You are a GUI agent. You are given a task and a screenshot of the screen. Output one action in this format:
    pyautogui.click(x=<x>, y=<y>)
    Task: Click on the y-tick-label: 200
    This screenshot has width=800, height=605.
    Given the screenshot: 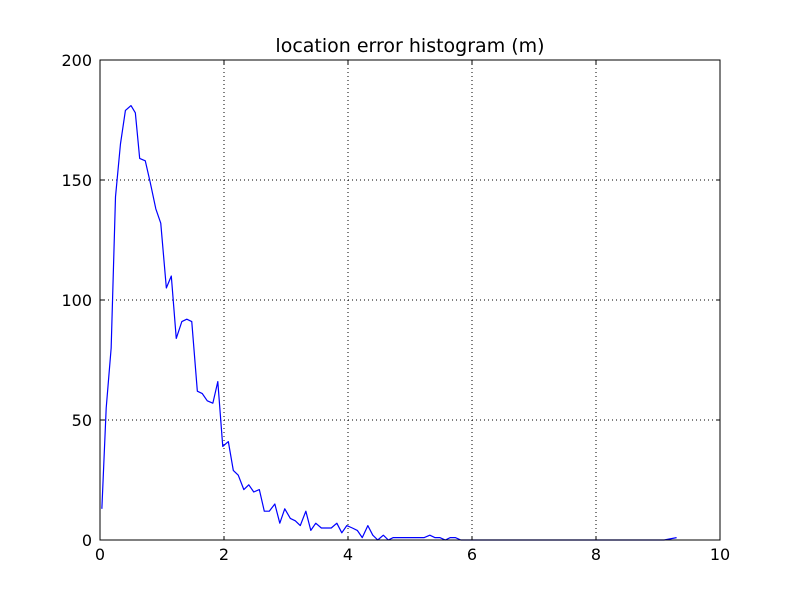 What is the action you would take?
    pyautogui.click(x=76, y=60)
    